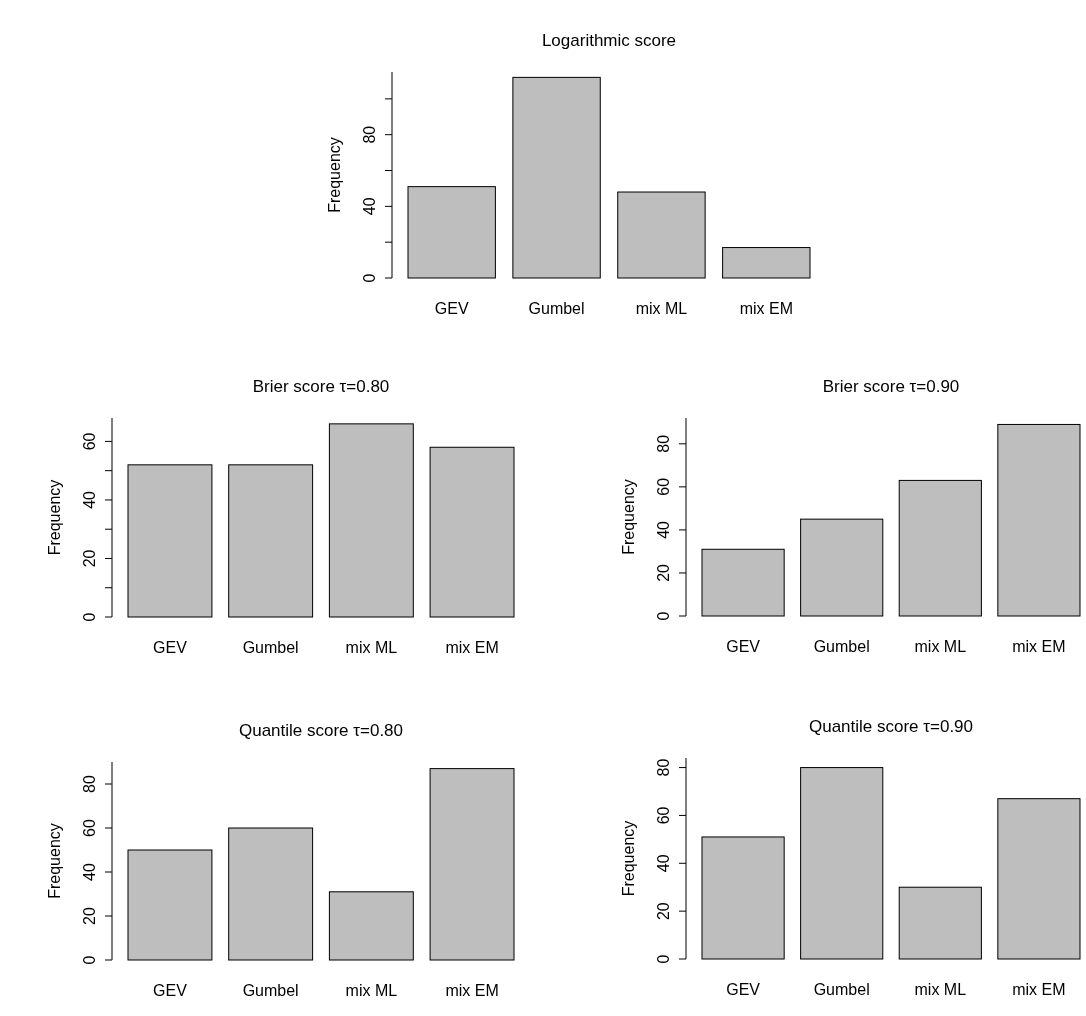 Image resolution: width=1086 pixels, height=1016 pixels. What do you see at coordinates (891, 386) in the screenshot?
I see `chart-title: Brier score τ=0.90` at bounding box center [891, 386].